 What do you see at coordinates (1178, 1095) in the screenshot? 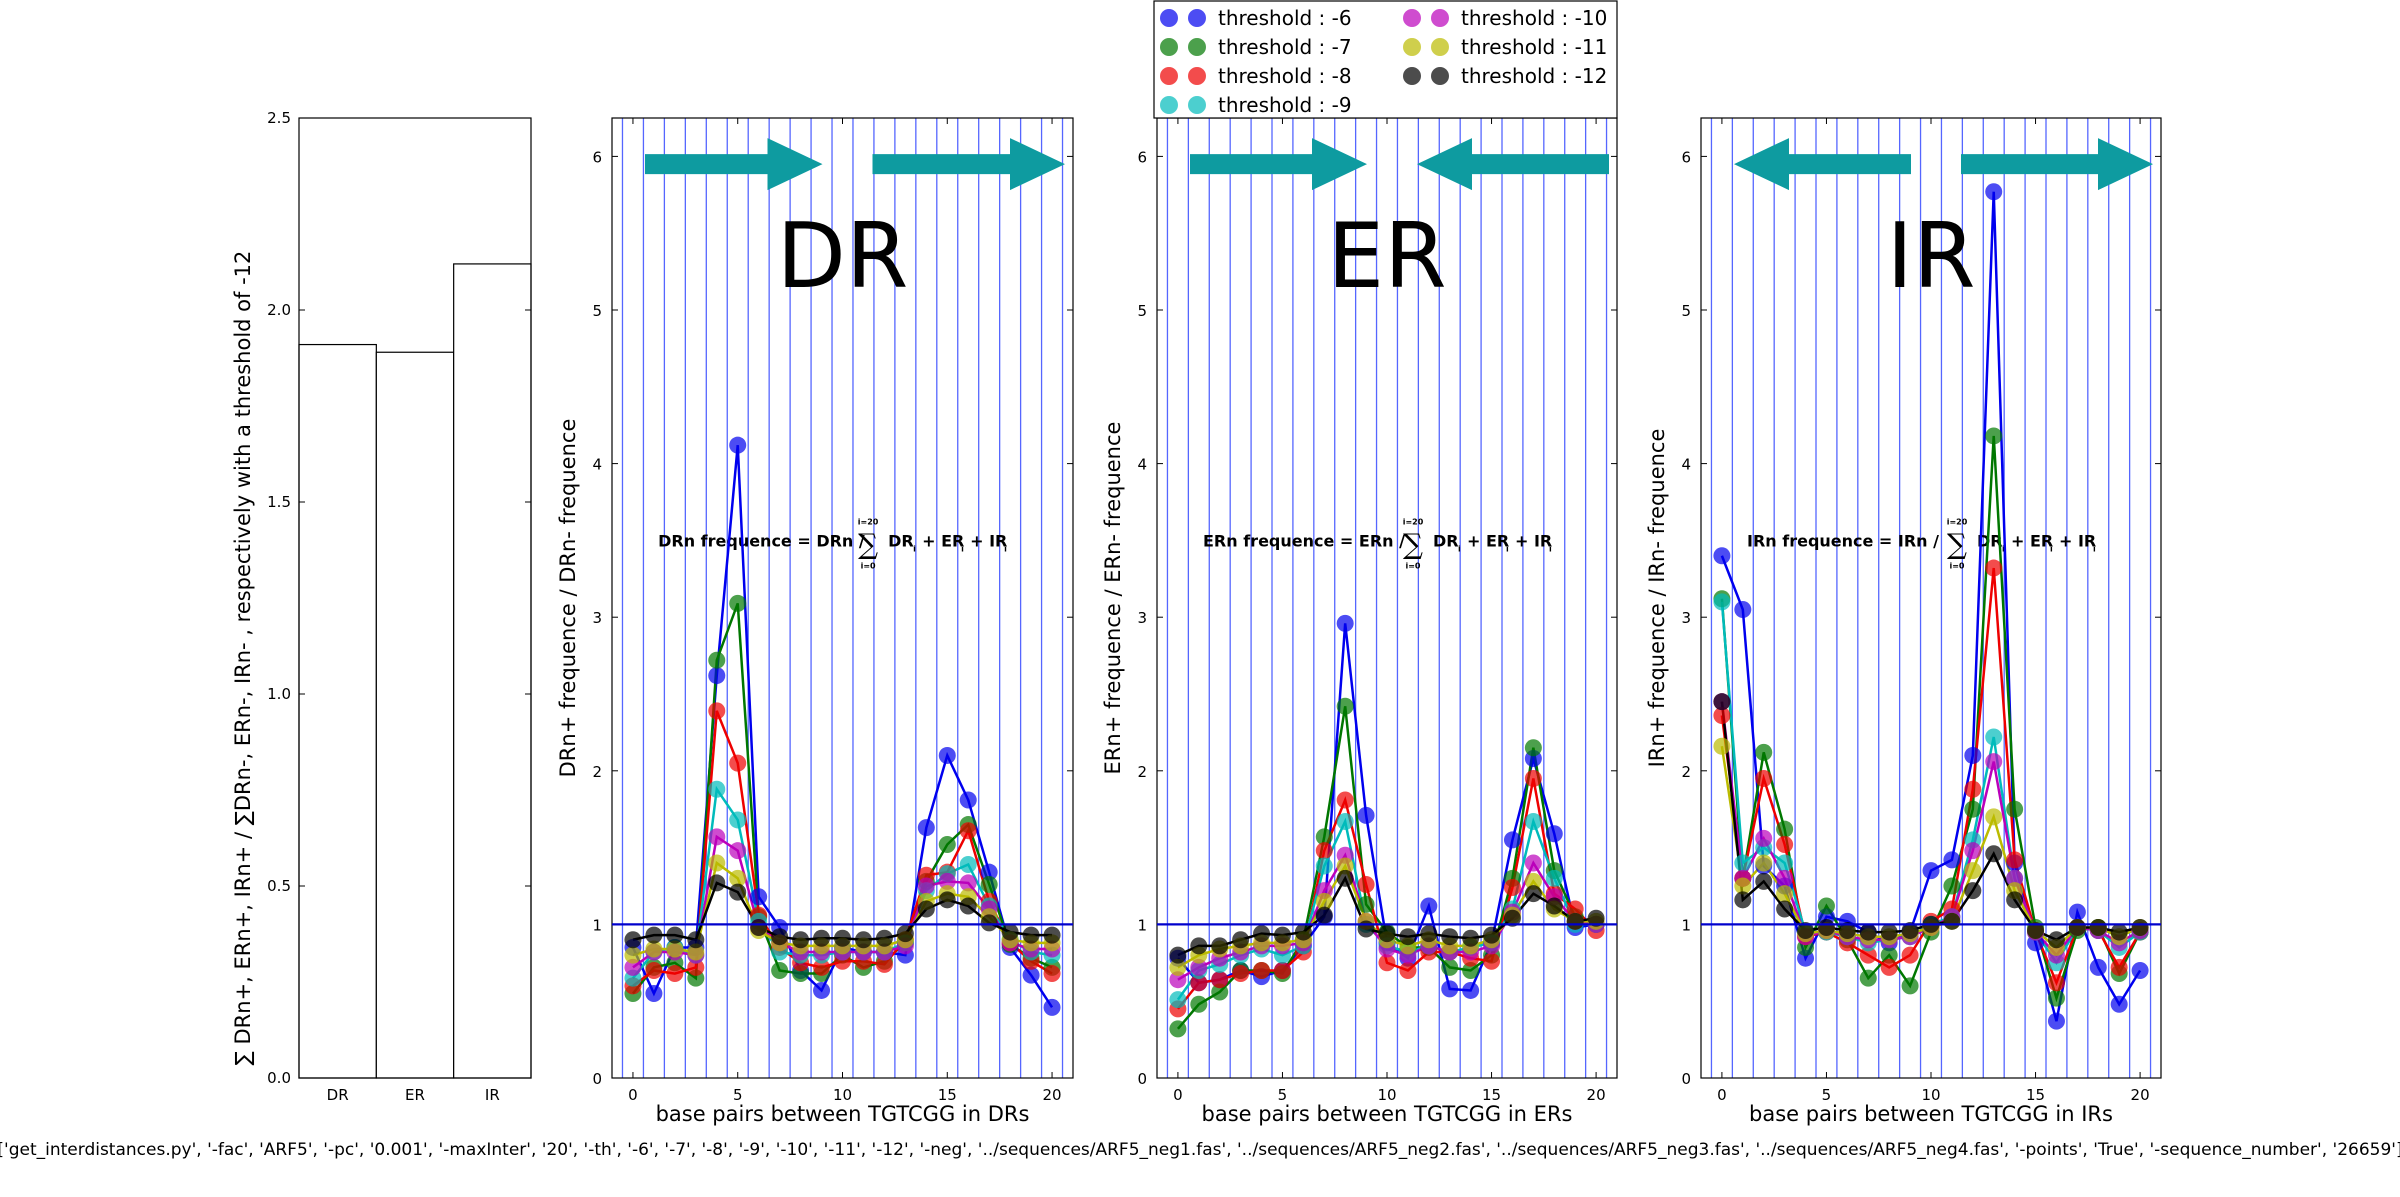
I see `x-tick-label: 0` at bounding box center [1178, 1095].